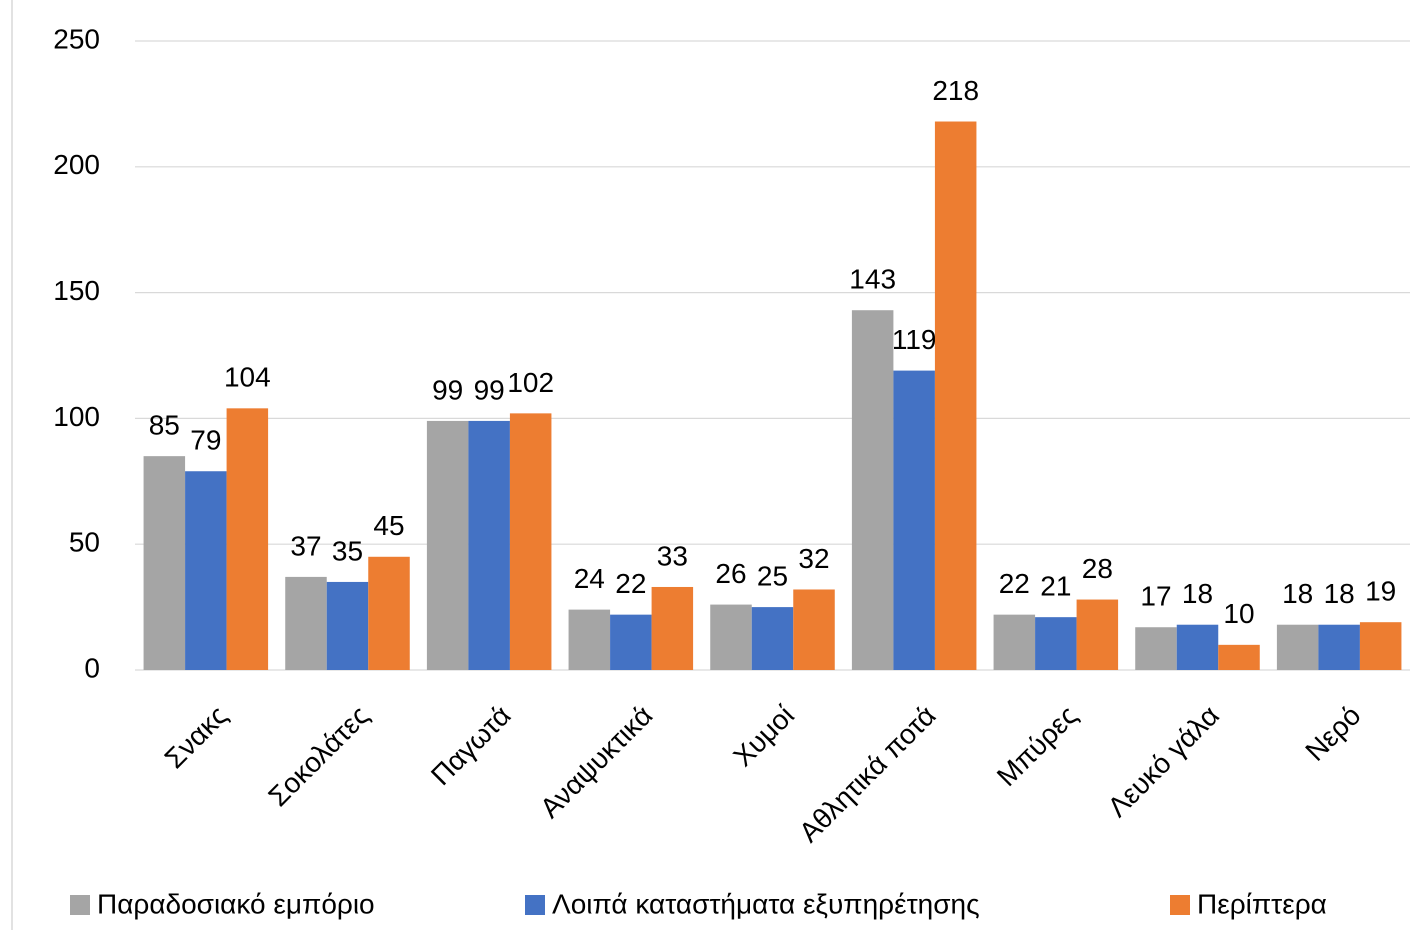 This screenshot has width=1417, height=930. I want to click on data-label: 26, so click(730, 573).